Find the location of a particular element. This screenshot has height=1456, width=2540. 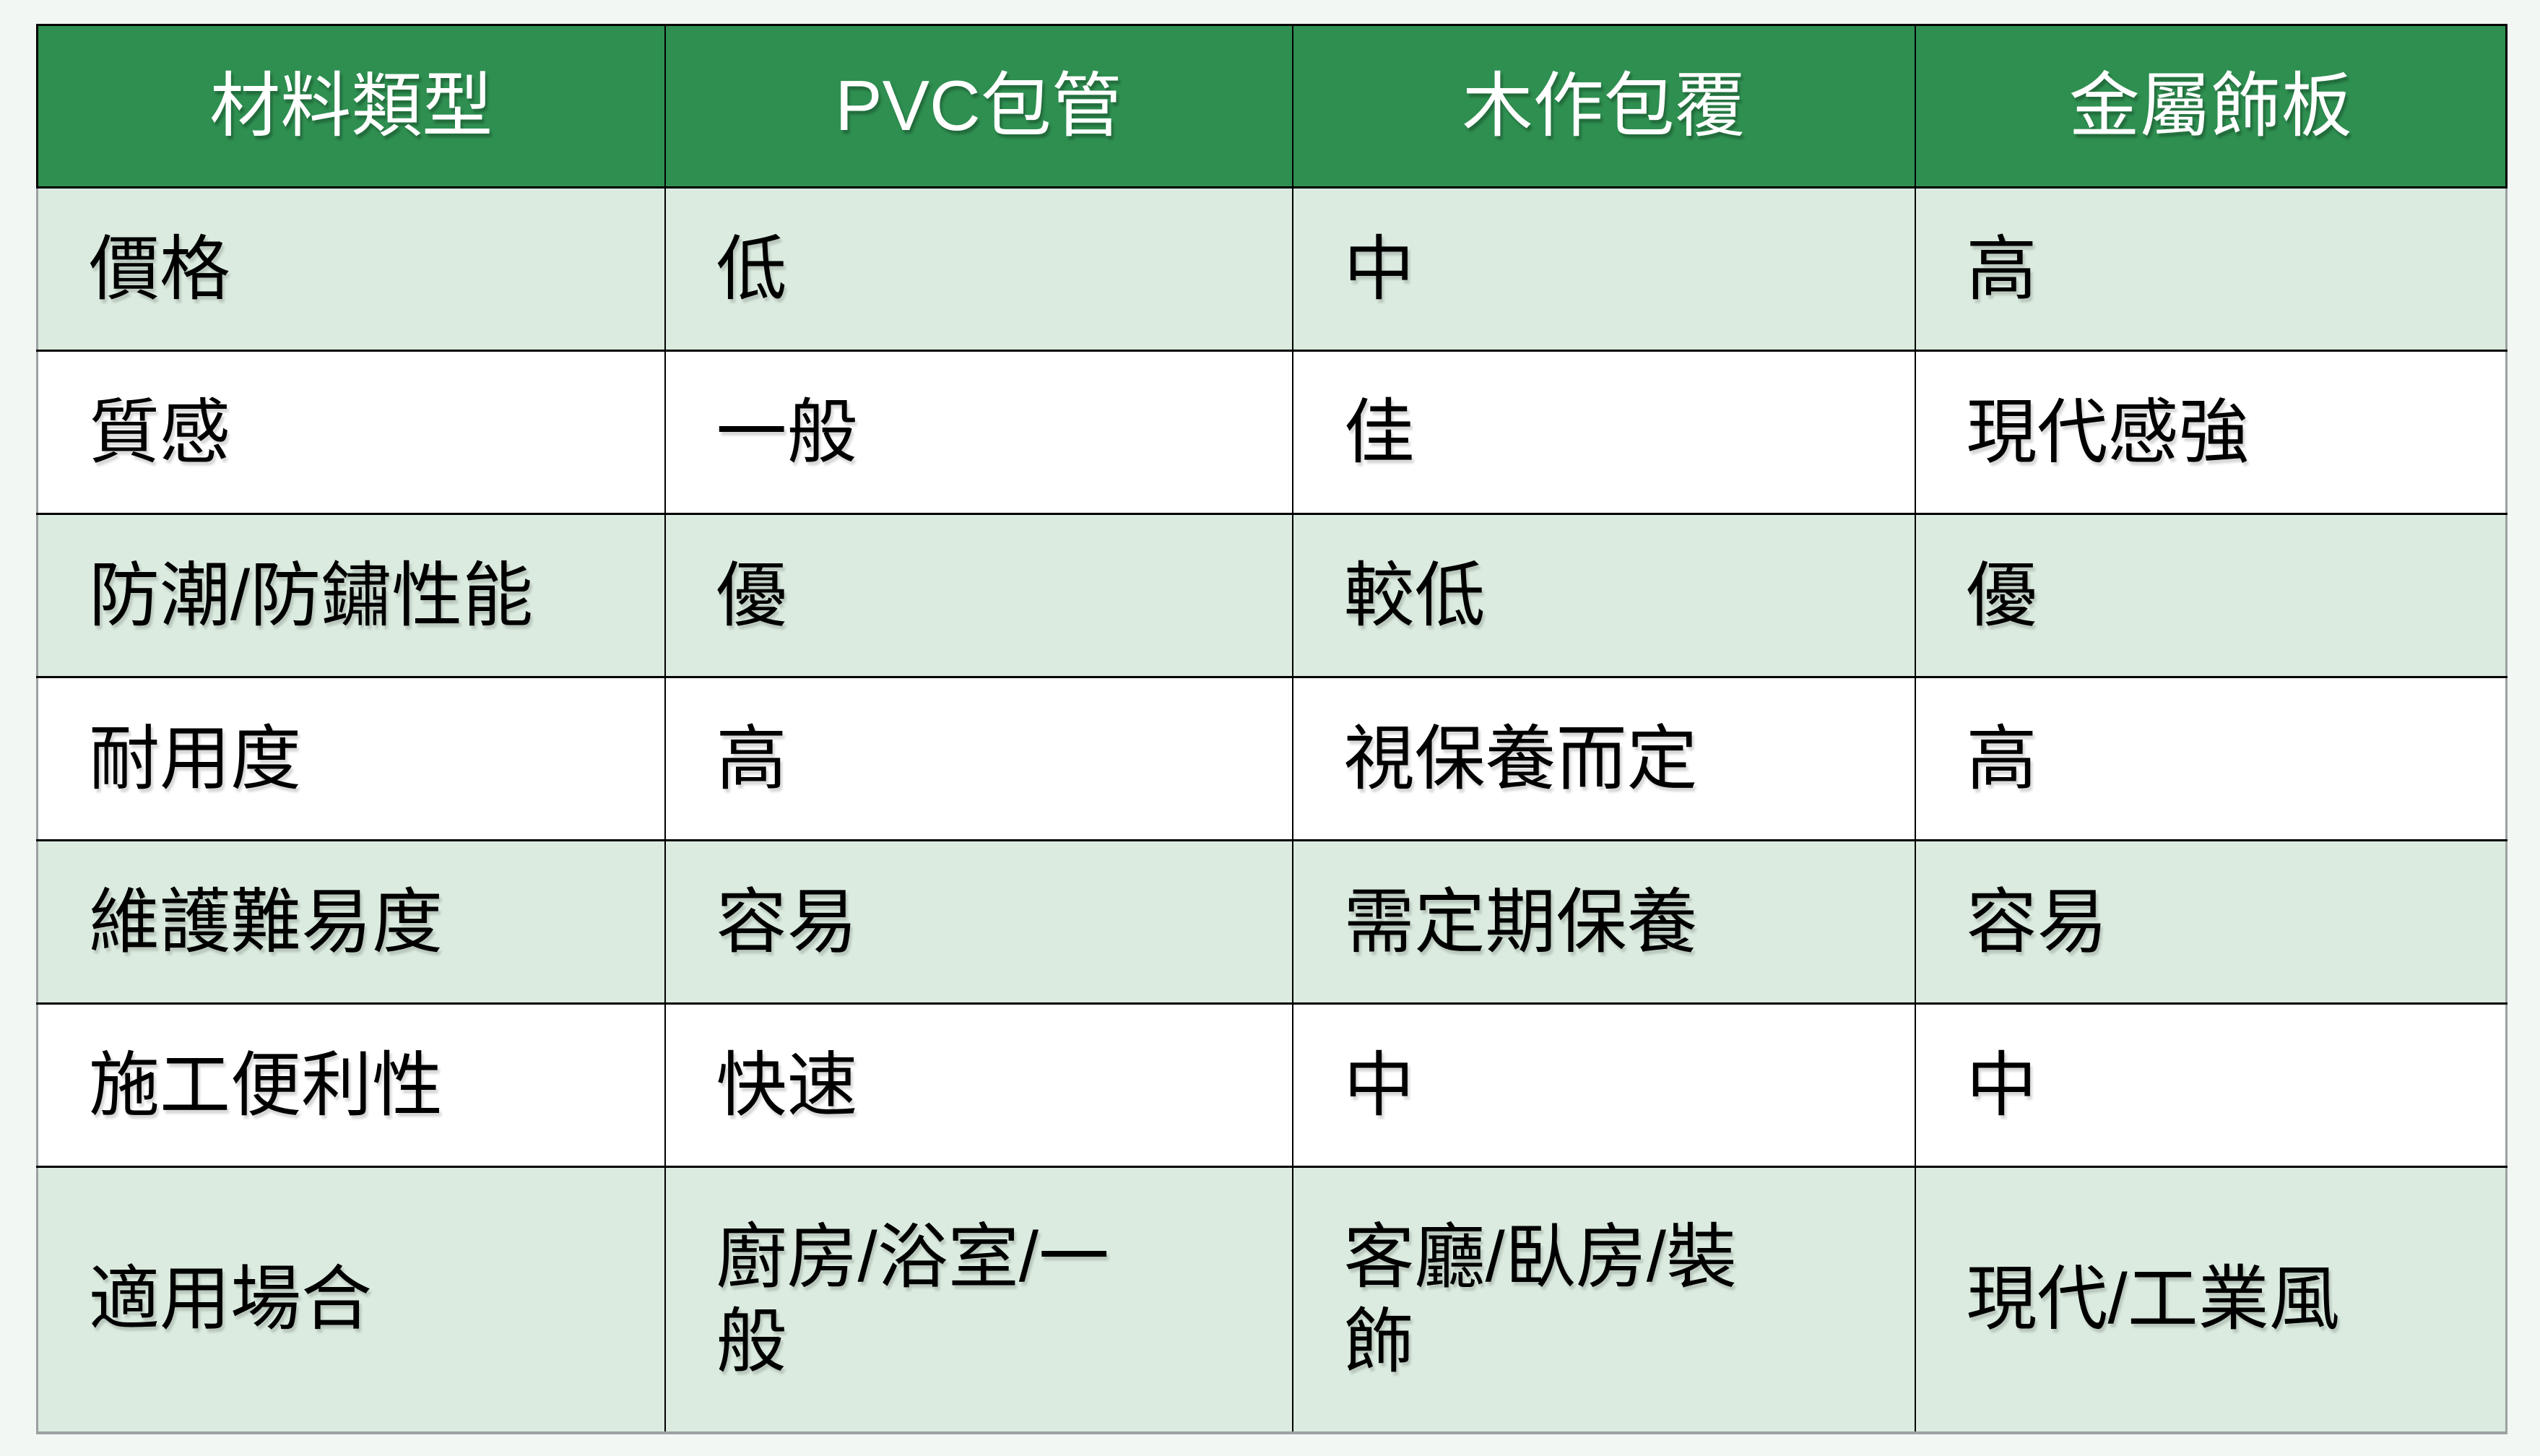

table-row-durability: 耐用度 高 視保養而定 高 is located at coordinates (1272, 758).